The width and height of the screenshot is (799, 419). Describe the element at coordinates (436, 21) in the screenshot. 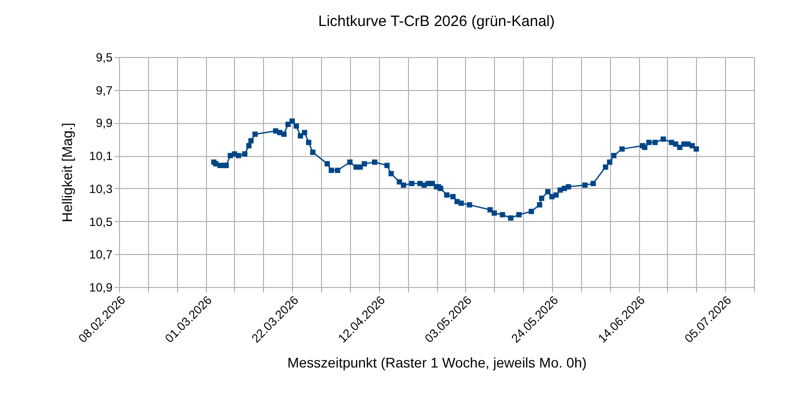

I see `chart-title: Lichtkurve T-CrB 2026 (grün-Kanal)` at that location.